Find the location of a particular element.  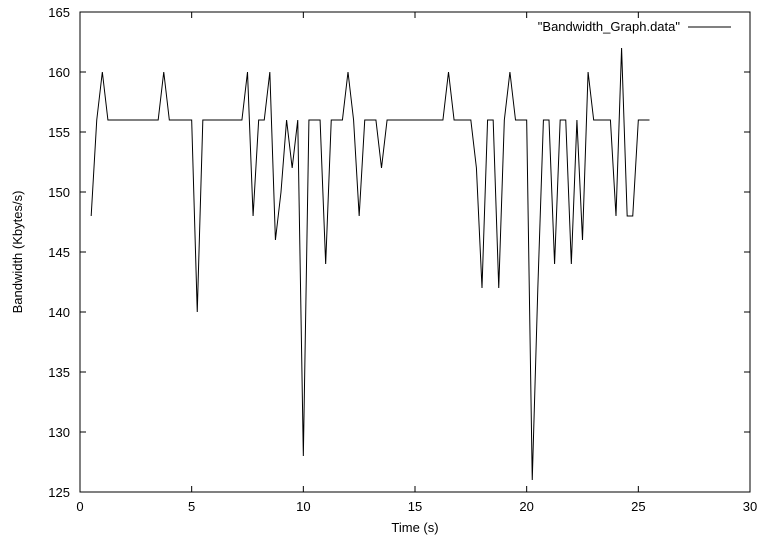

x-tick-label: 5 is located at coordinates (191, 506).